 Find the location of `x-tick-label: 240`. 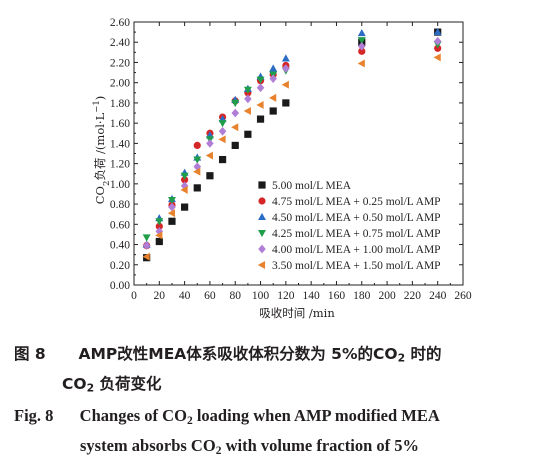

x-tick-label: 240 is located at coordinates (438, 296).